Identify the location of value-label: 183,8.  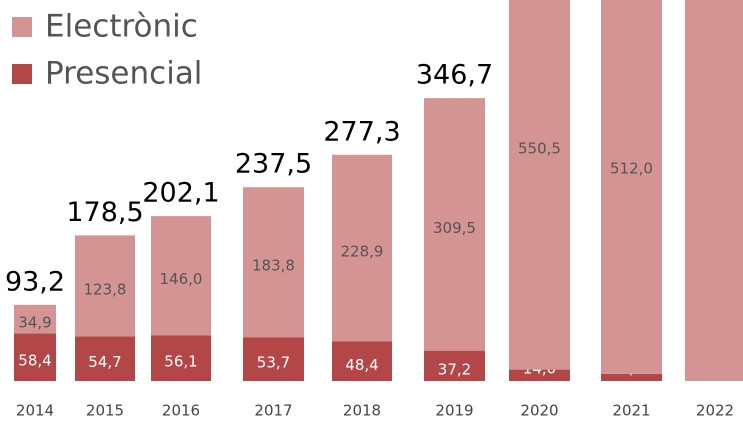
(273, 266).